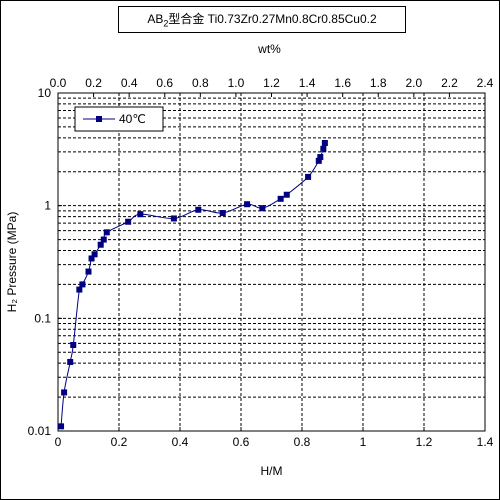 The height and width of the screenshot is (500, 500). What do you see at coordinates (164, 83) in the screenshot?
I see `x2-tick-label: 0.6` at bounding box center [164, 83].